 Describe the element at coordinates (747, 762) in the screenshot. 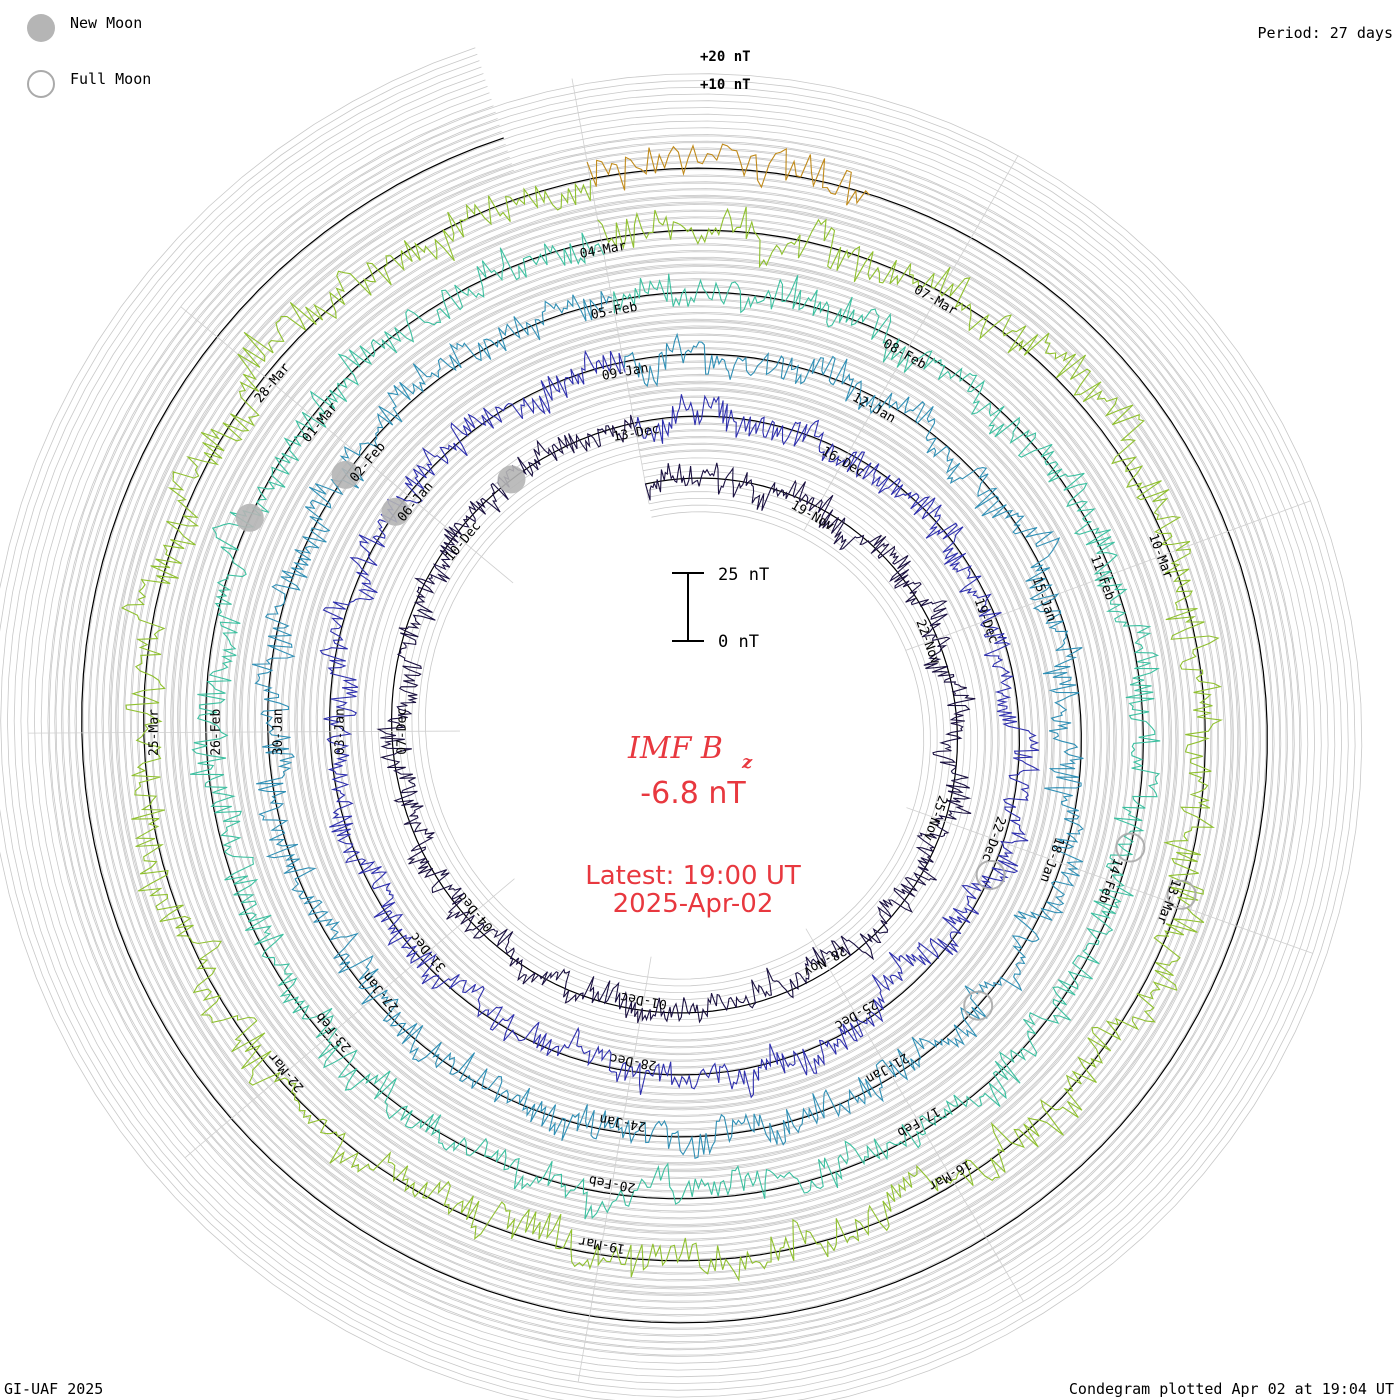

I see `parameter-subscript: z` at that location.